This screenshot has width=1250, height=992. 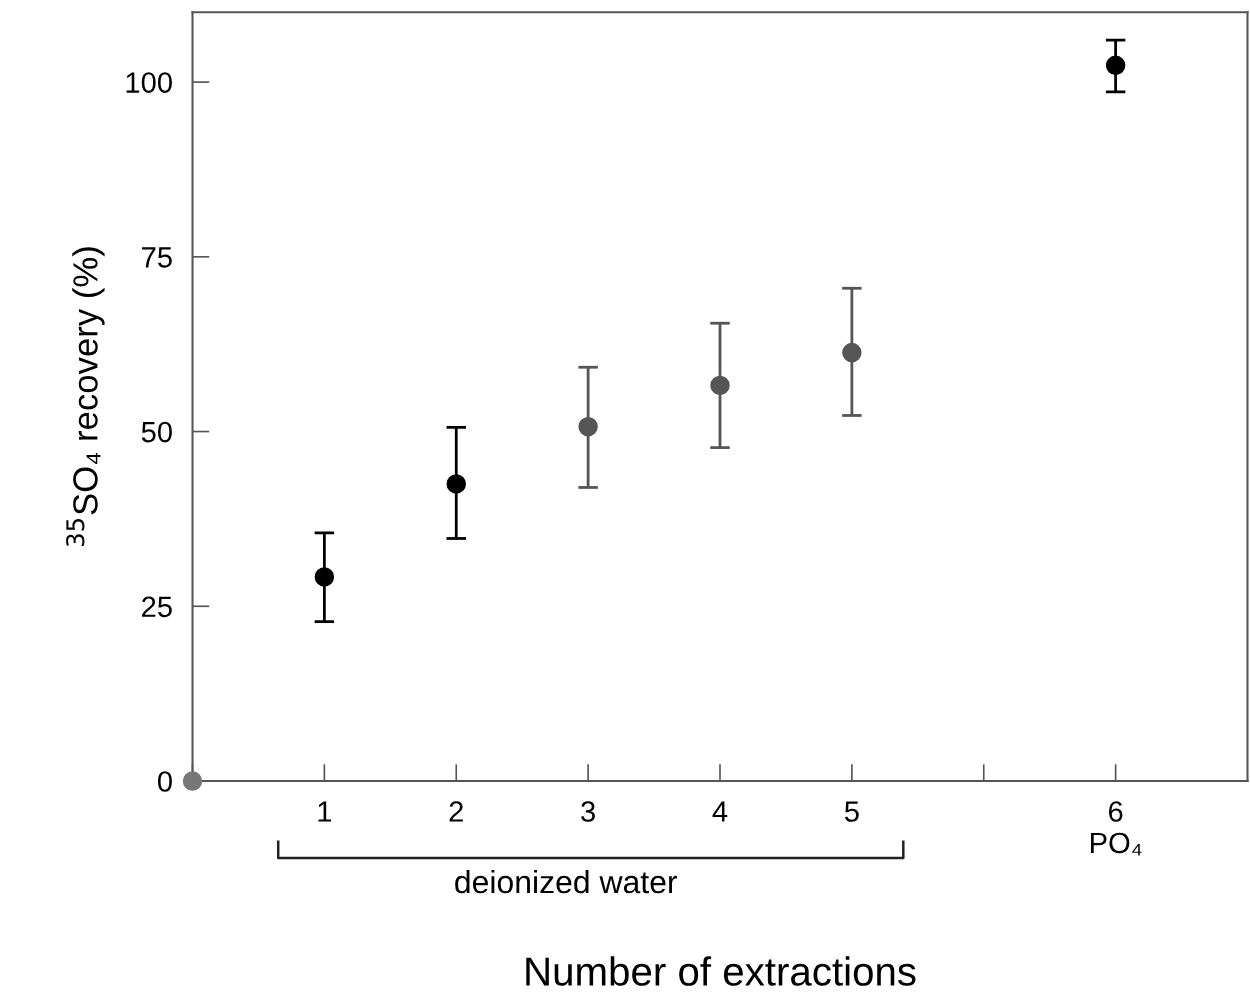 I want to click on y-tick-label: 0, so click(x=164, y=781).